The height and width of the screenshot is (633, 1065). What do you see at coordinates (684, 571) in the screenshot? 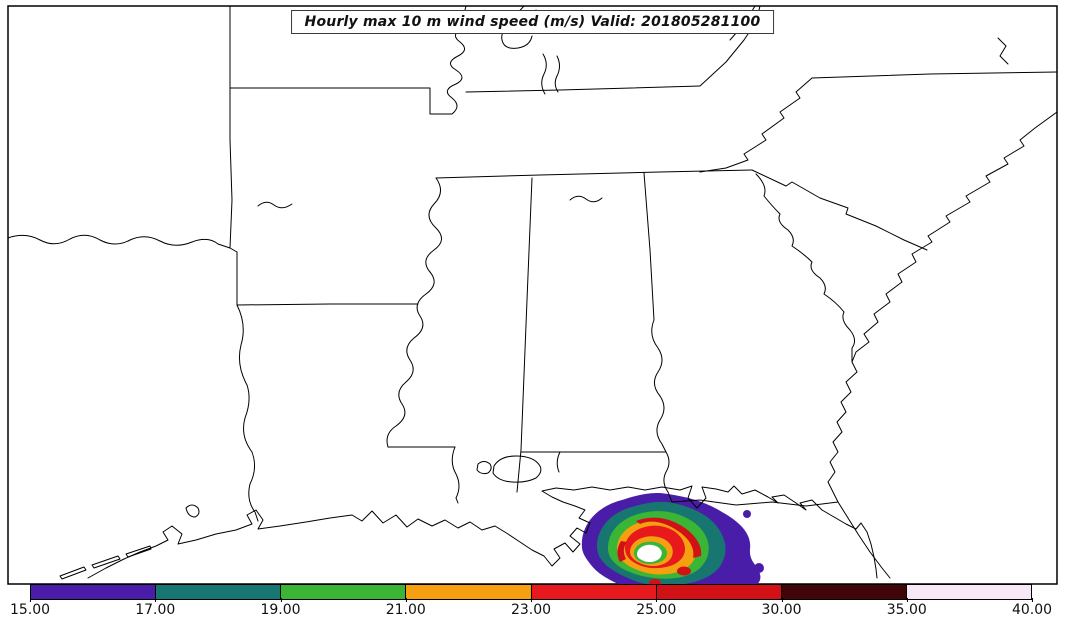
I see `wind-spot-25c` at bounding box center [684, 571].